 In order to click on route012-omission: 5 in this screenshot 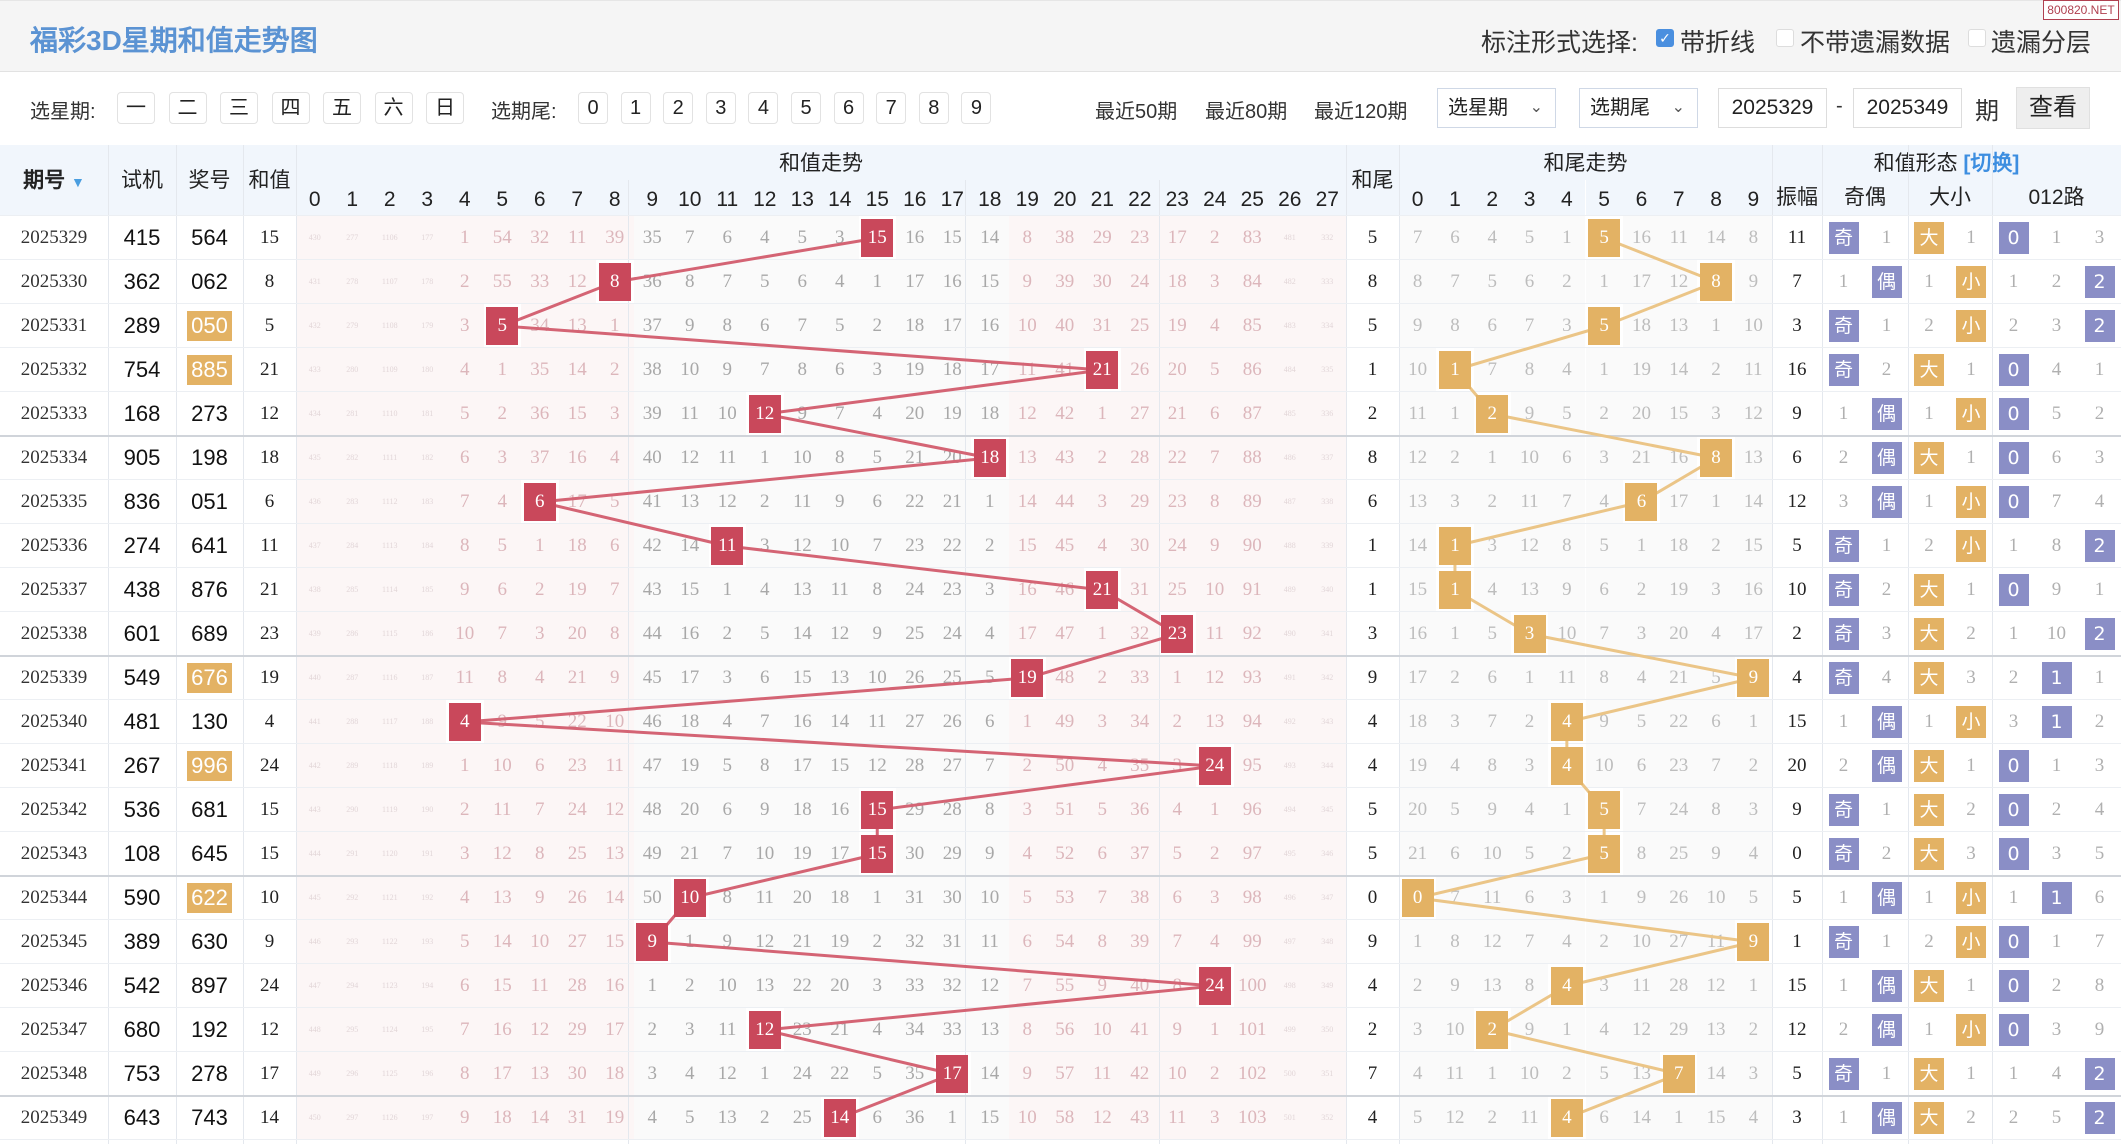, I will do `click(2099, 853)`.